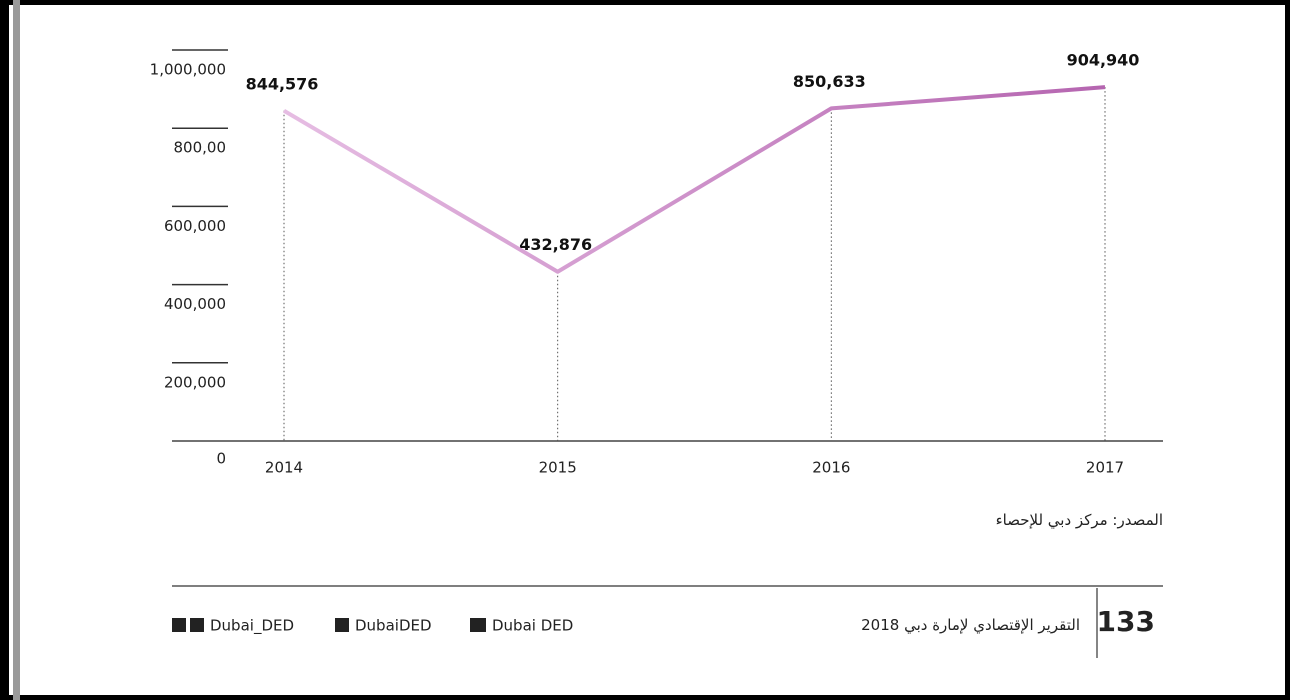 This screenshot has width=1290, height=700. Describe the element at coordinates (1103, 60) in the screenshot. I see `data-label: 904,940` at that location.